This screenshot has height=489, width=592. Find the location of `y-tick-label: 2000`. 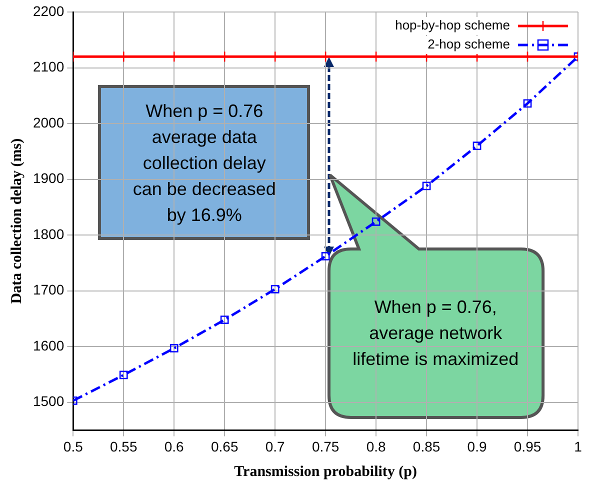

y-tick-label: 2000 is located at coordinates (48, 122).